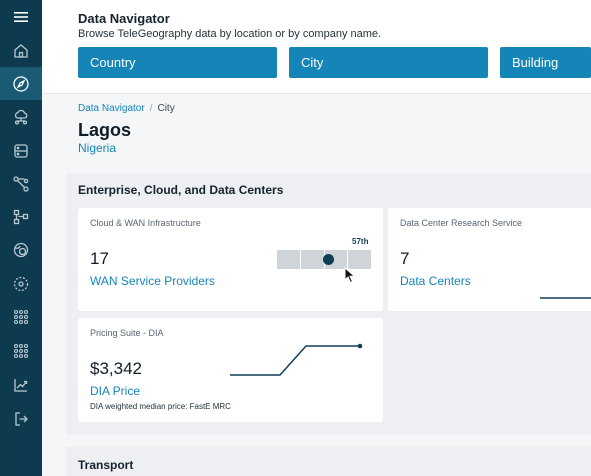  What do you see at coordinates (21, 183) in the screenshot?
I see `route-icon` at bounding box center [21, 183].